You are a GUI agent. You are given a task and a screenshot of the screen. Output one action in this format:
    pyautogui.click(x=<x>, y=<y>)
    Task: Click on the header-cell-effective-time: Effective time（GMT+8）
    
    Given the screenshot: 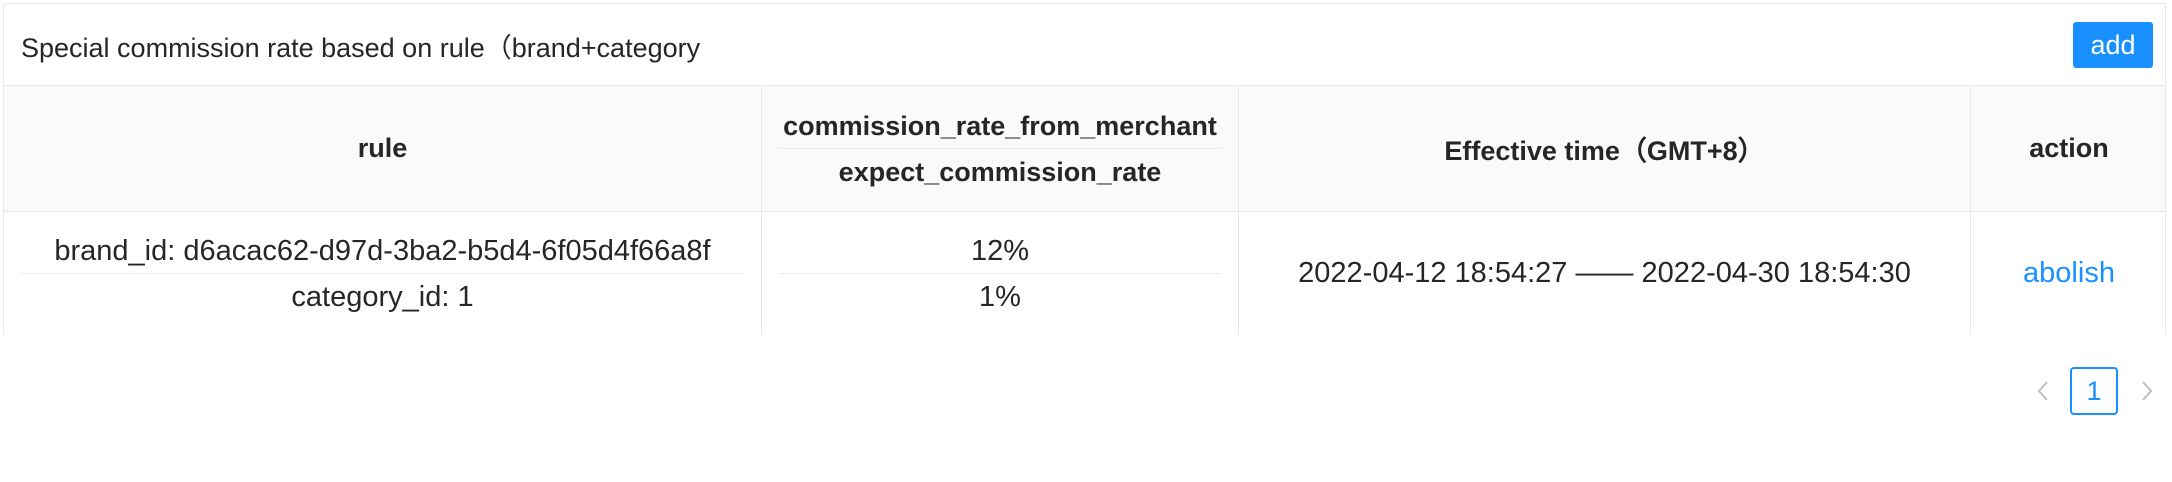 What is the action you would take?
    pyautogui.click(x=1605, y=148)
    